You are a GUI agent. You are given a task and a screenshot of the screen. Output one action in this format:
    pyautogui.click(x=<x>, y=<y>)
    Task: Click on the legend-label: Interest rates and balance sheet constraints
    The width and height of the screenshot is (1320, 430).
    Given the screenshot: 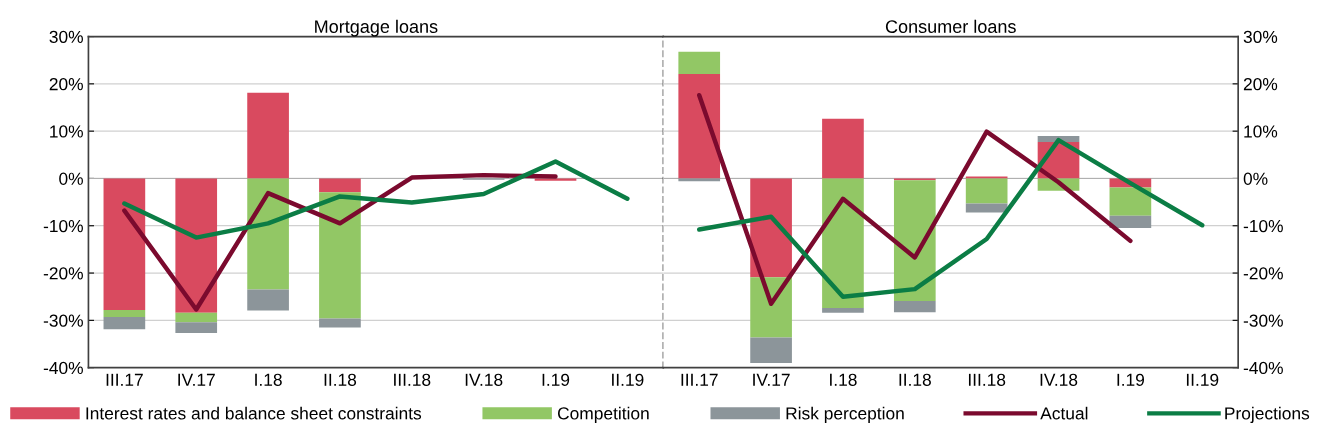 What is the action you would take?
    pyautogui.click(x=254, y=413)
    